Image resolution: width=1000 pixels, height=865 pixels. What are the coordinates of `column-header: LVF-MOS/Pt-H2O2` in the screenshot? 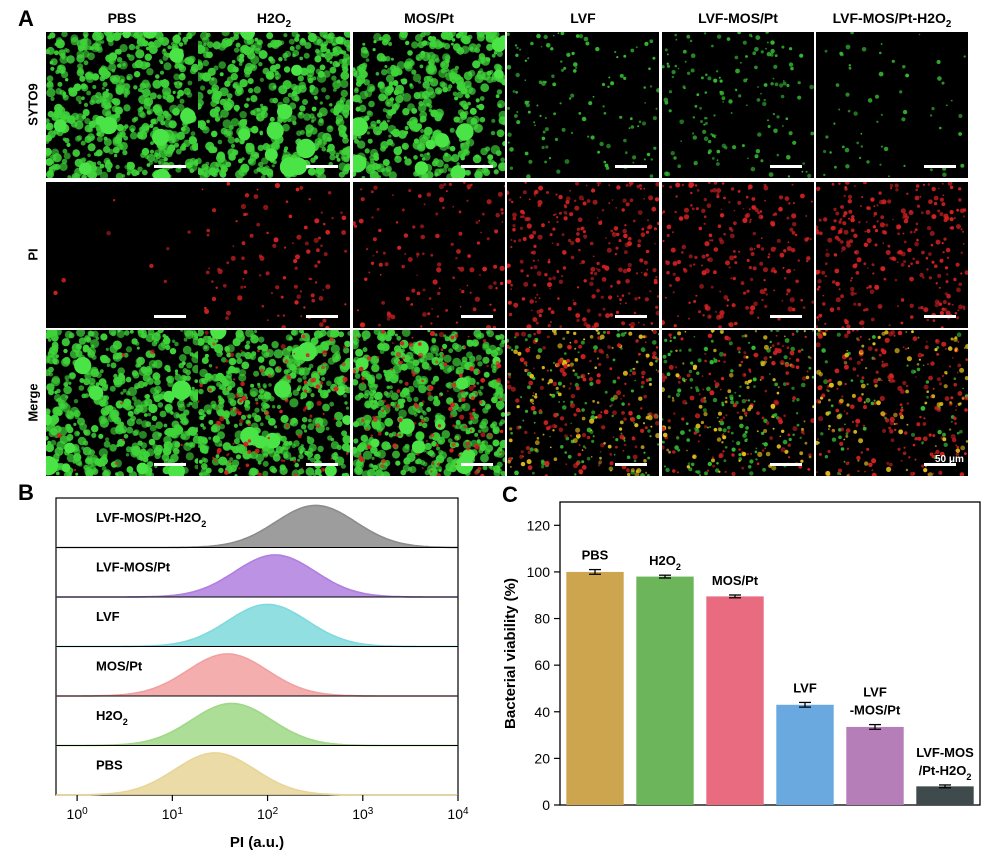 It's located at (892, 20).